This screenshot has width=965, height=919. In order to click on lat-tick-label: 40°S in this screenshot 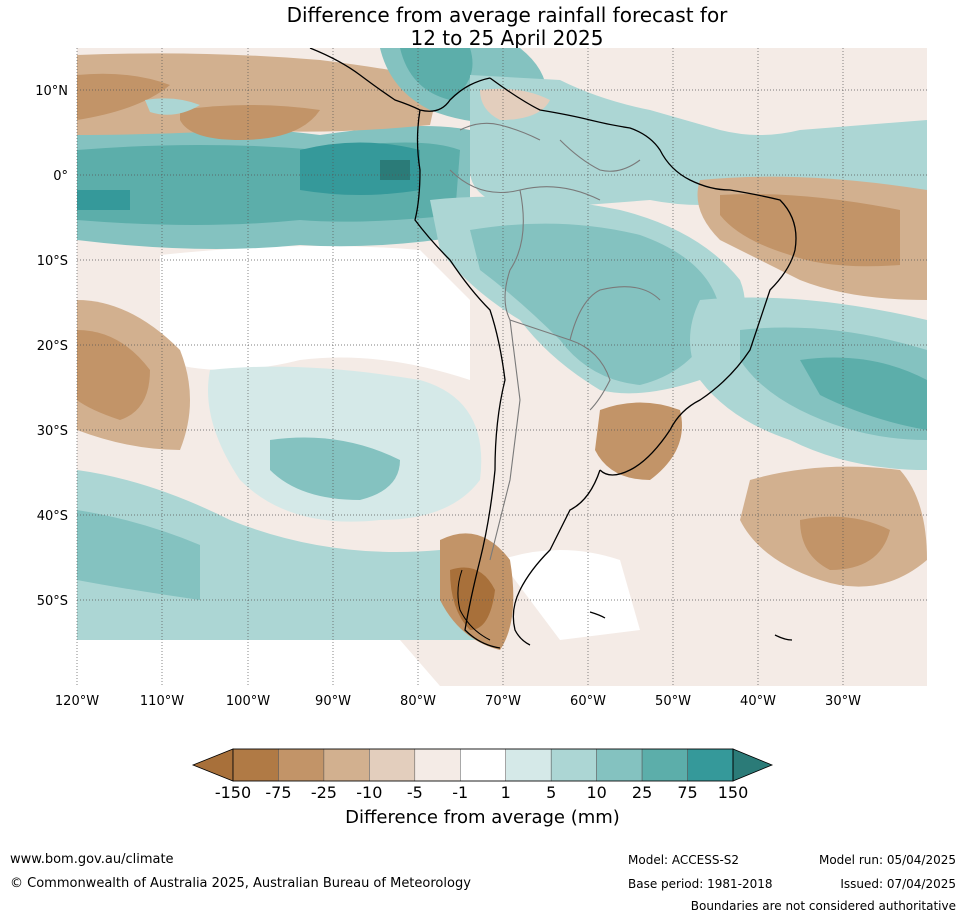, I will do `click(52, 516)`.